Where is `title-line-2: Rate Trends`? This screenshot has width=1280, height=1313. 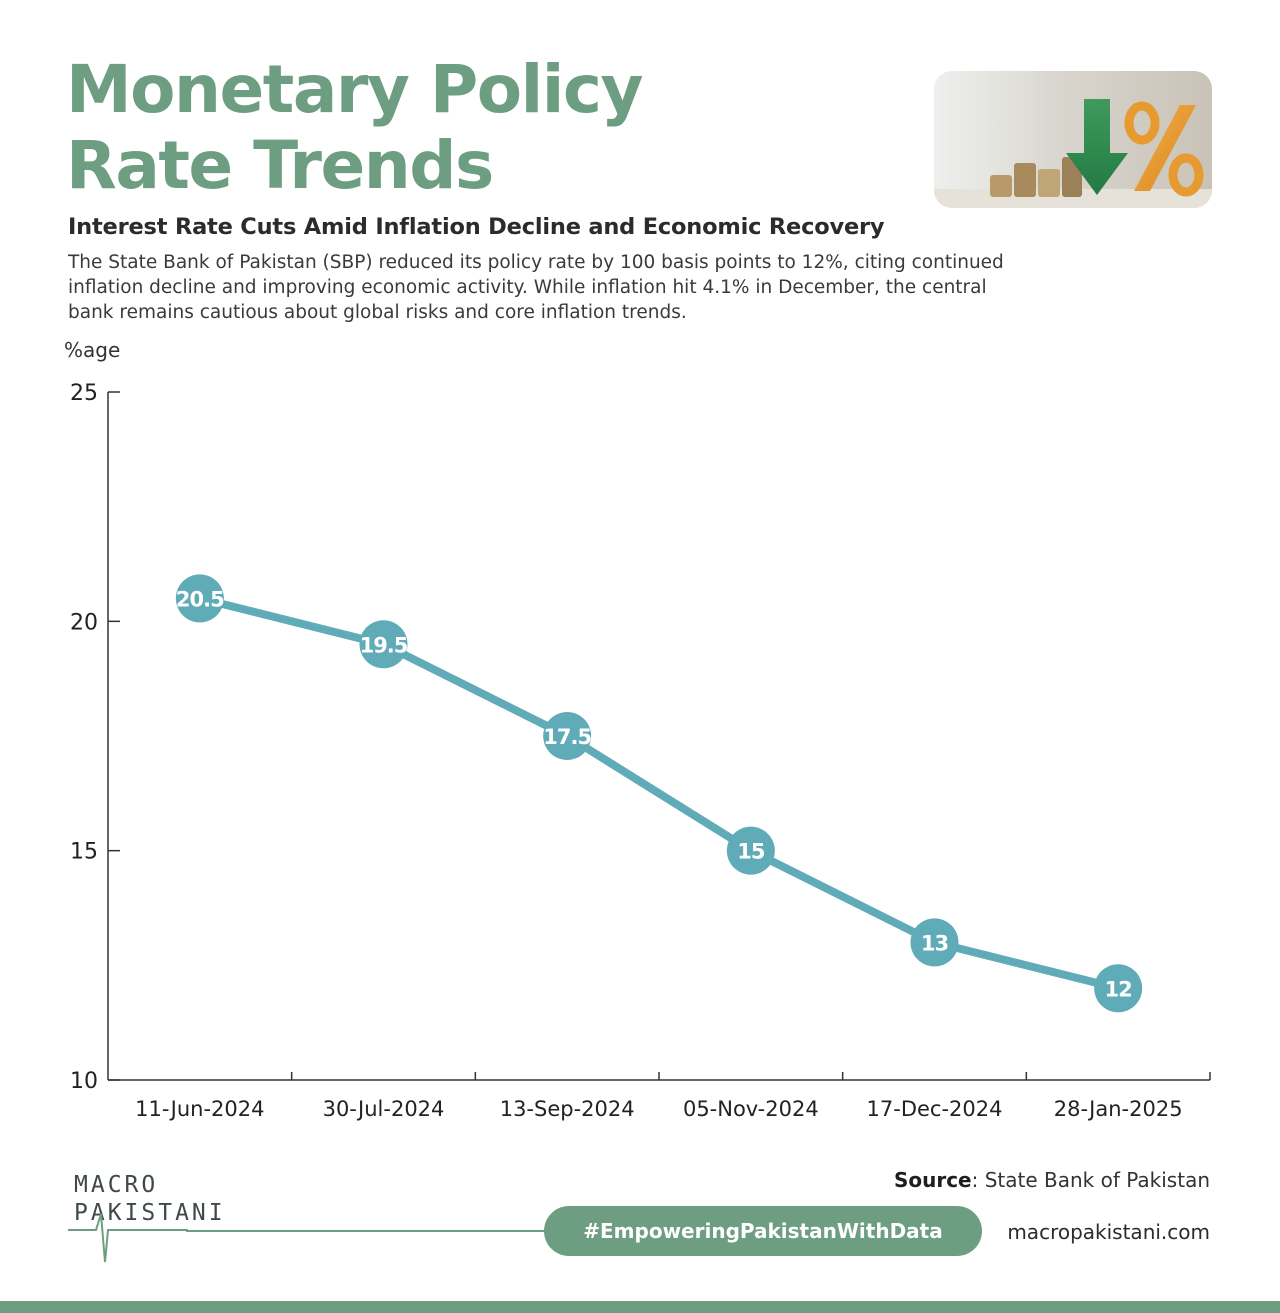
title-line-2: Rate Trends is located at coordinates (280, 165).